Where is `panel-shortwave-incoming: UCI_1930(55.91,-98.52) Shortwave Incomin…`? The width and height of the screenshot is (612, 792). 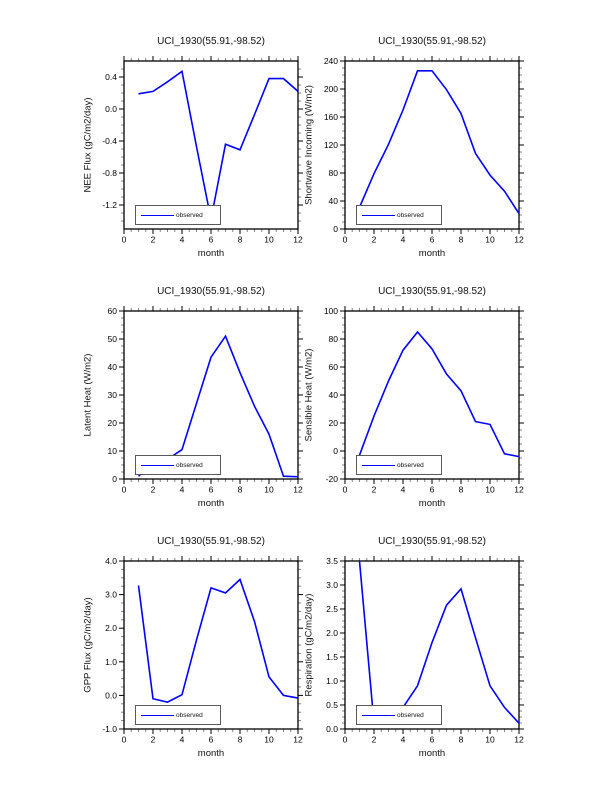 panel-shortwave-incoming: UCI_1930(55.91,-98.52) Shortwave Incomin… is located at coordinates (400, 151).